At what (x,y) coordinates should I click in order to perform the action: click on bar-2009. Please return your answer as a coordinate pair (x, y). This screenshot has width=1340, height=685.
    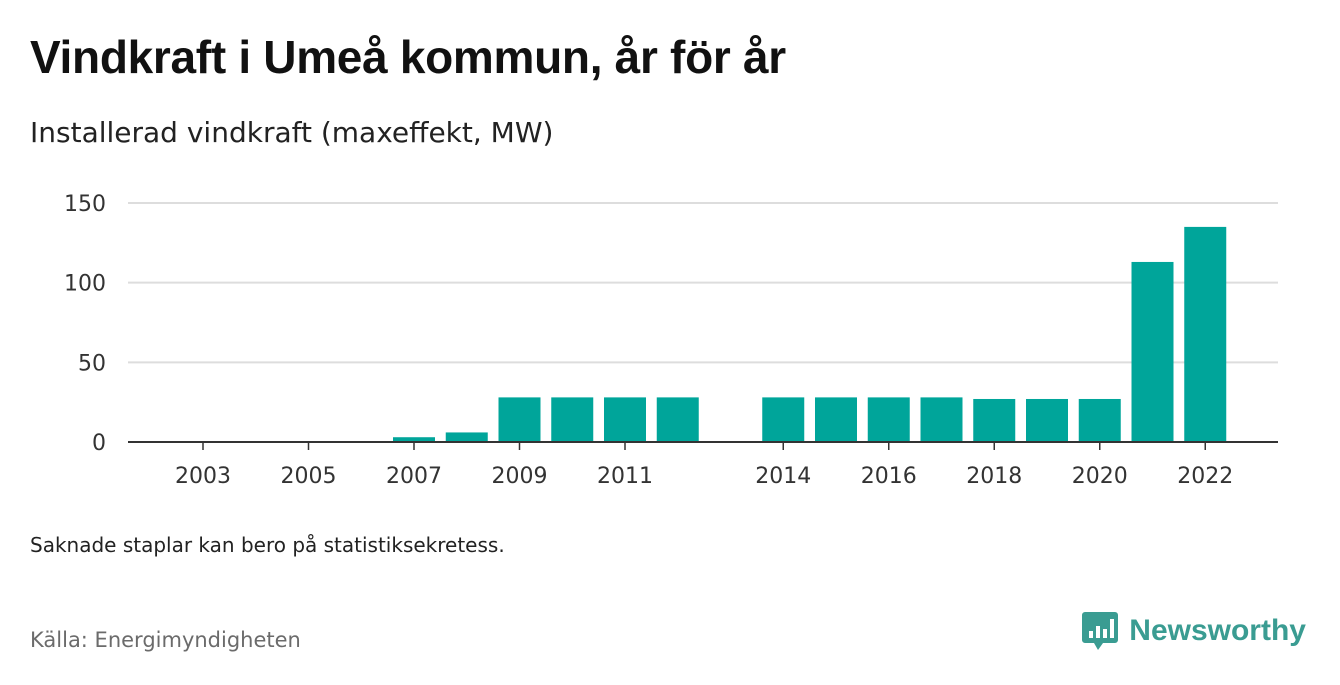
    Looking at the image, I should click on (519, 419).